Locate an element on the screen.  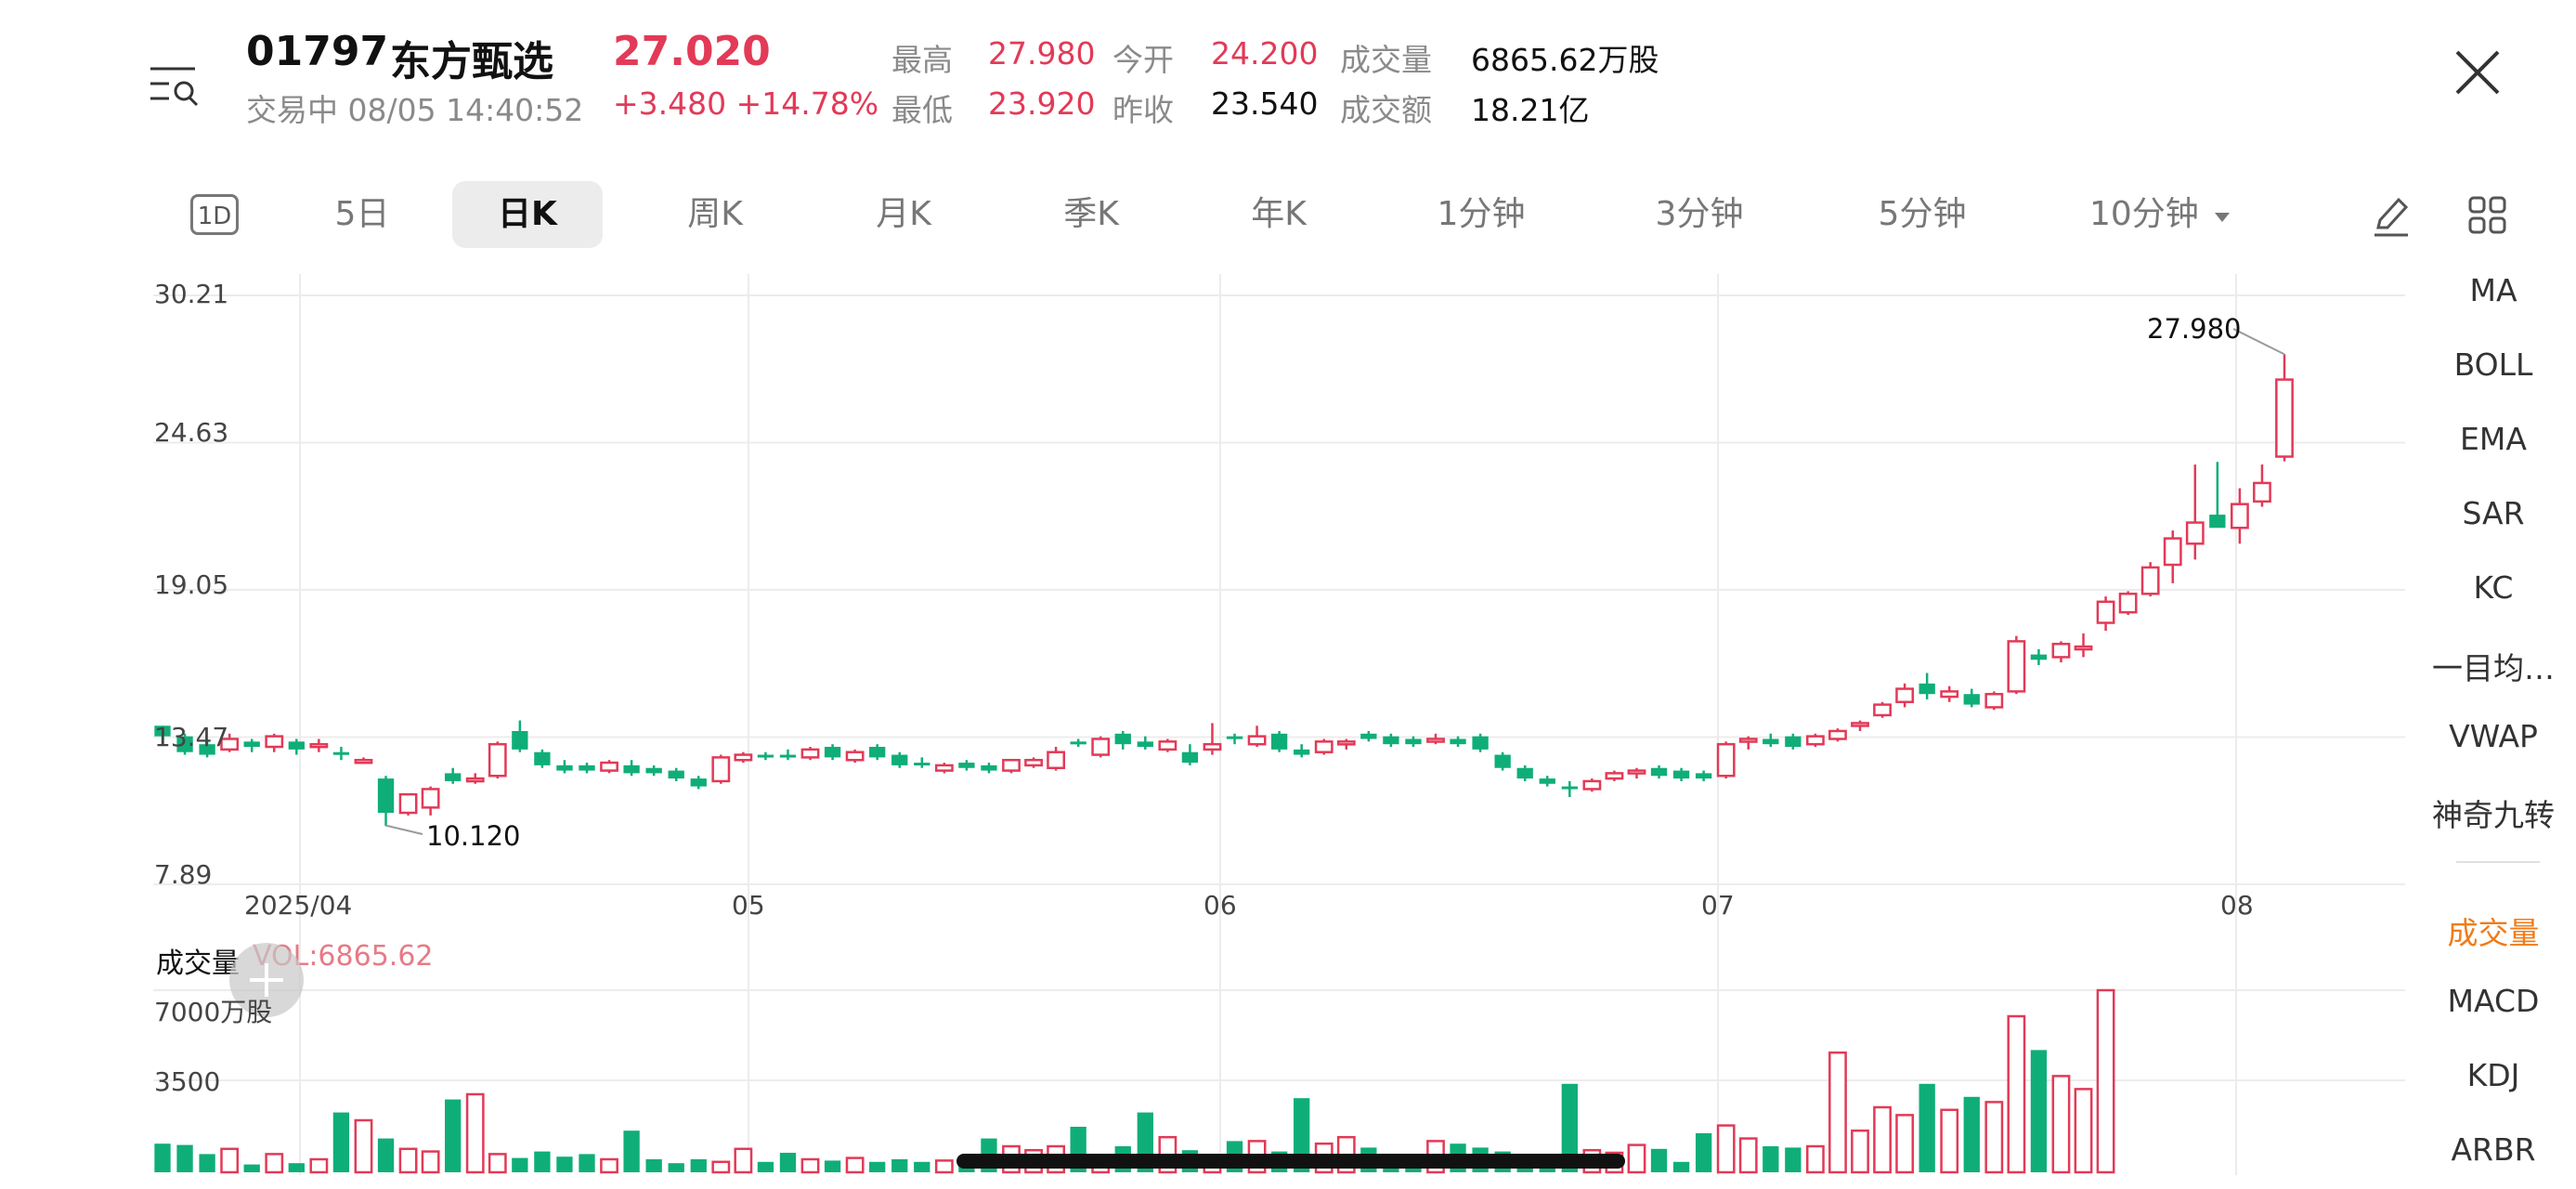
y-tick-bottom: 7.89 is located at coordinates (183, 874).